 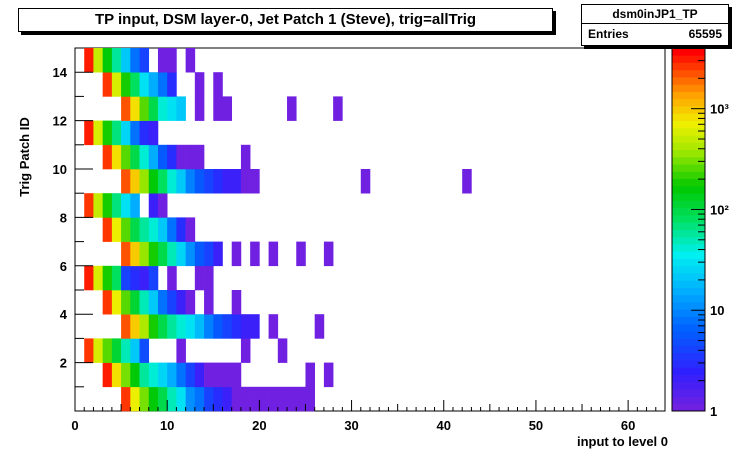 I want to click on x-axis-label: input to level 0, so click(x=622, y=441).